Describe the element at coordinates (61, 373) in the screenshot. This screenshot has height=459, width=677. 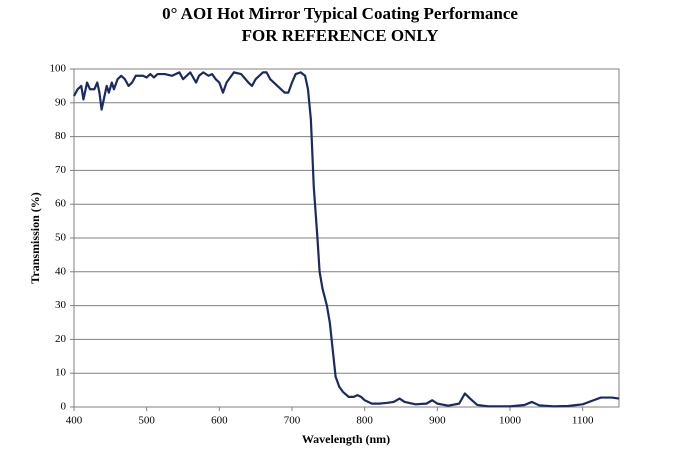
I see `y-tick-label: 10` at that location.